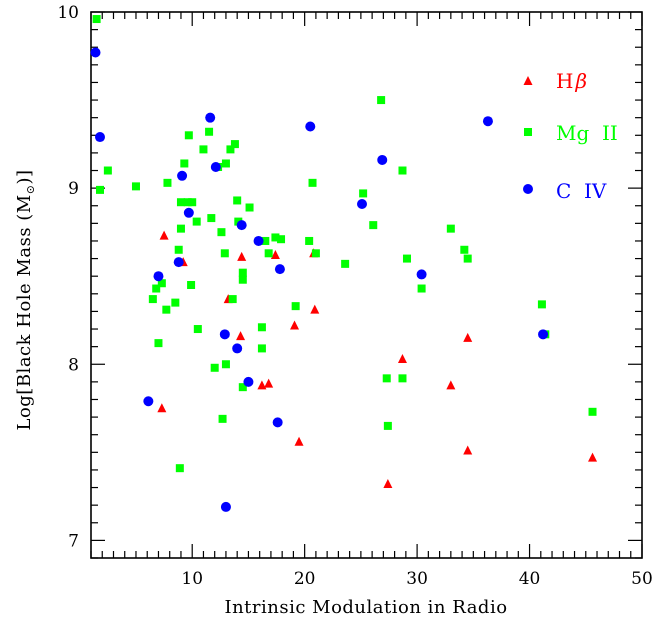 Image resolution: width=667 pixels, height=622 pixels. What do you see at coordinates (305, 579) in the screenshot?
I see `x-tick-label: 20` at bounding box center [305, 579].